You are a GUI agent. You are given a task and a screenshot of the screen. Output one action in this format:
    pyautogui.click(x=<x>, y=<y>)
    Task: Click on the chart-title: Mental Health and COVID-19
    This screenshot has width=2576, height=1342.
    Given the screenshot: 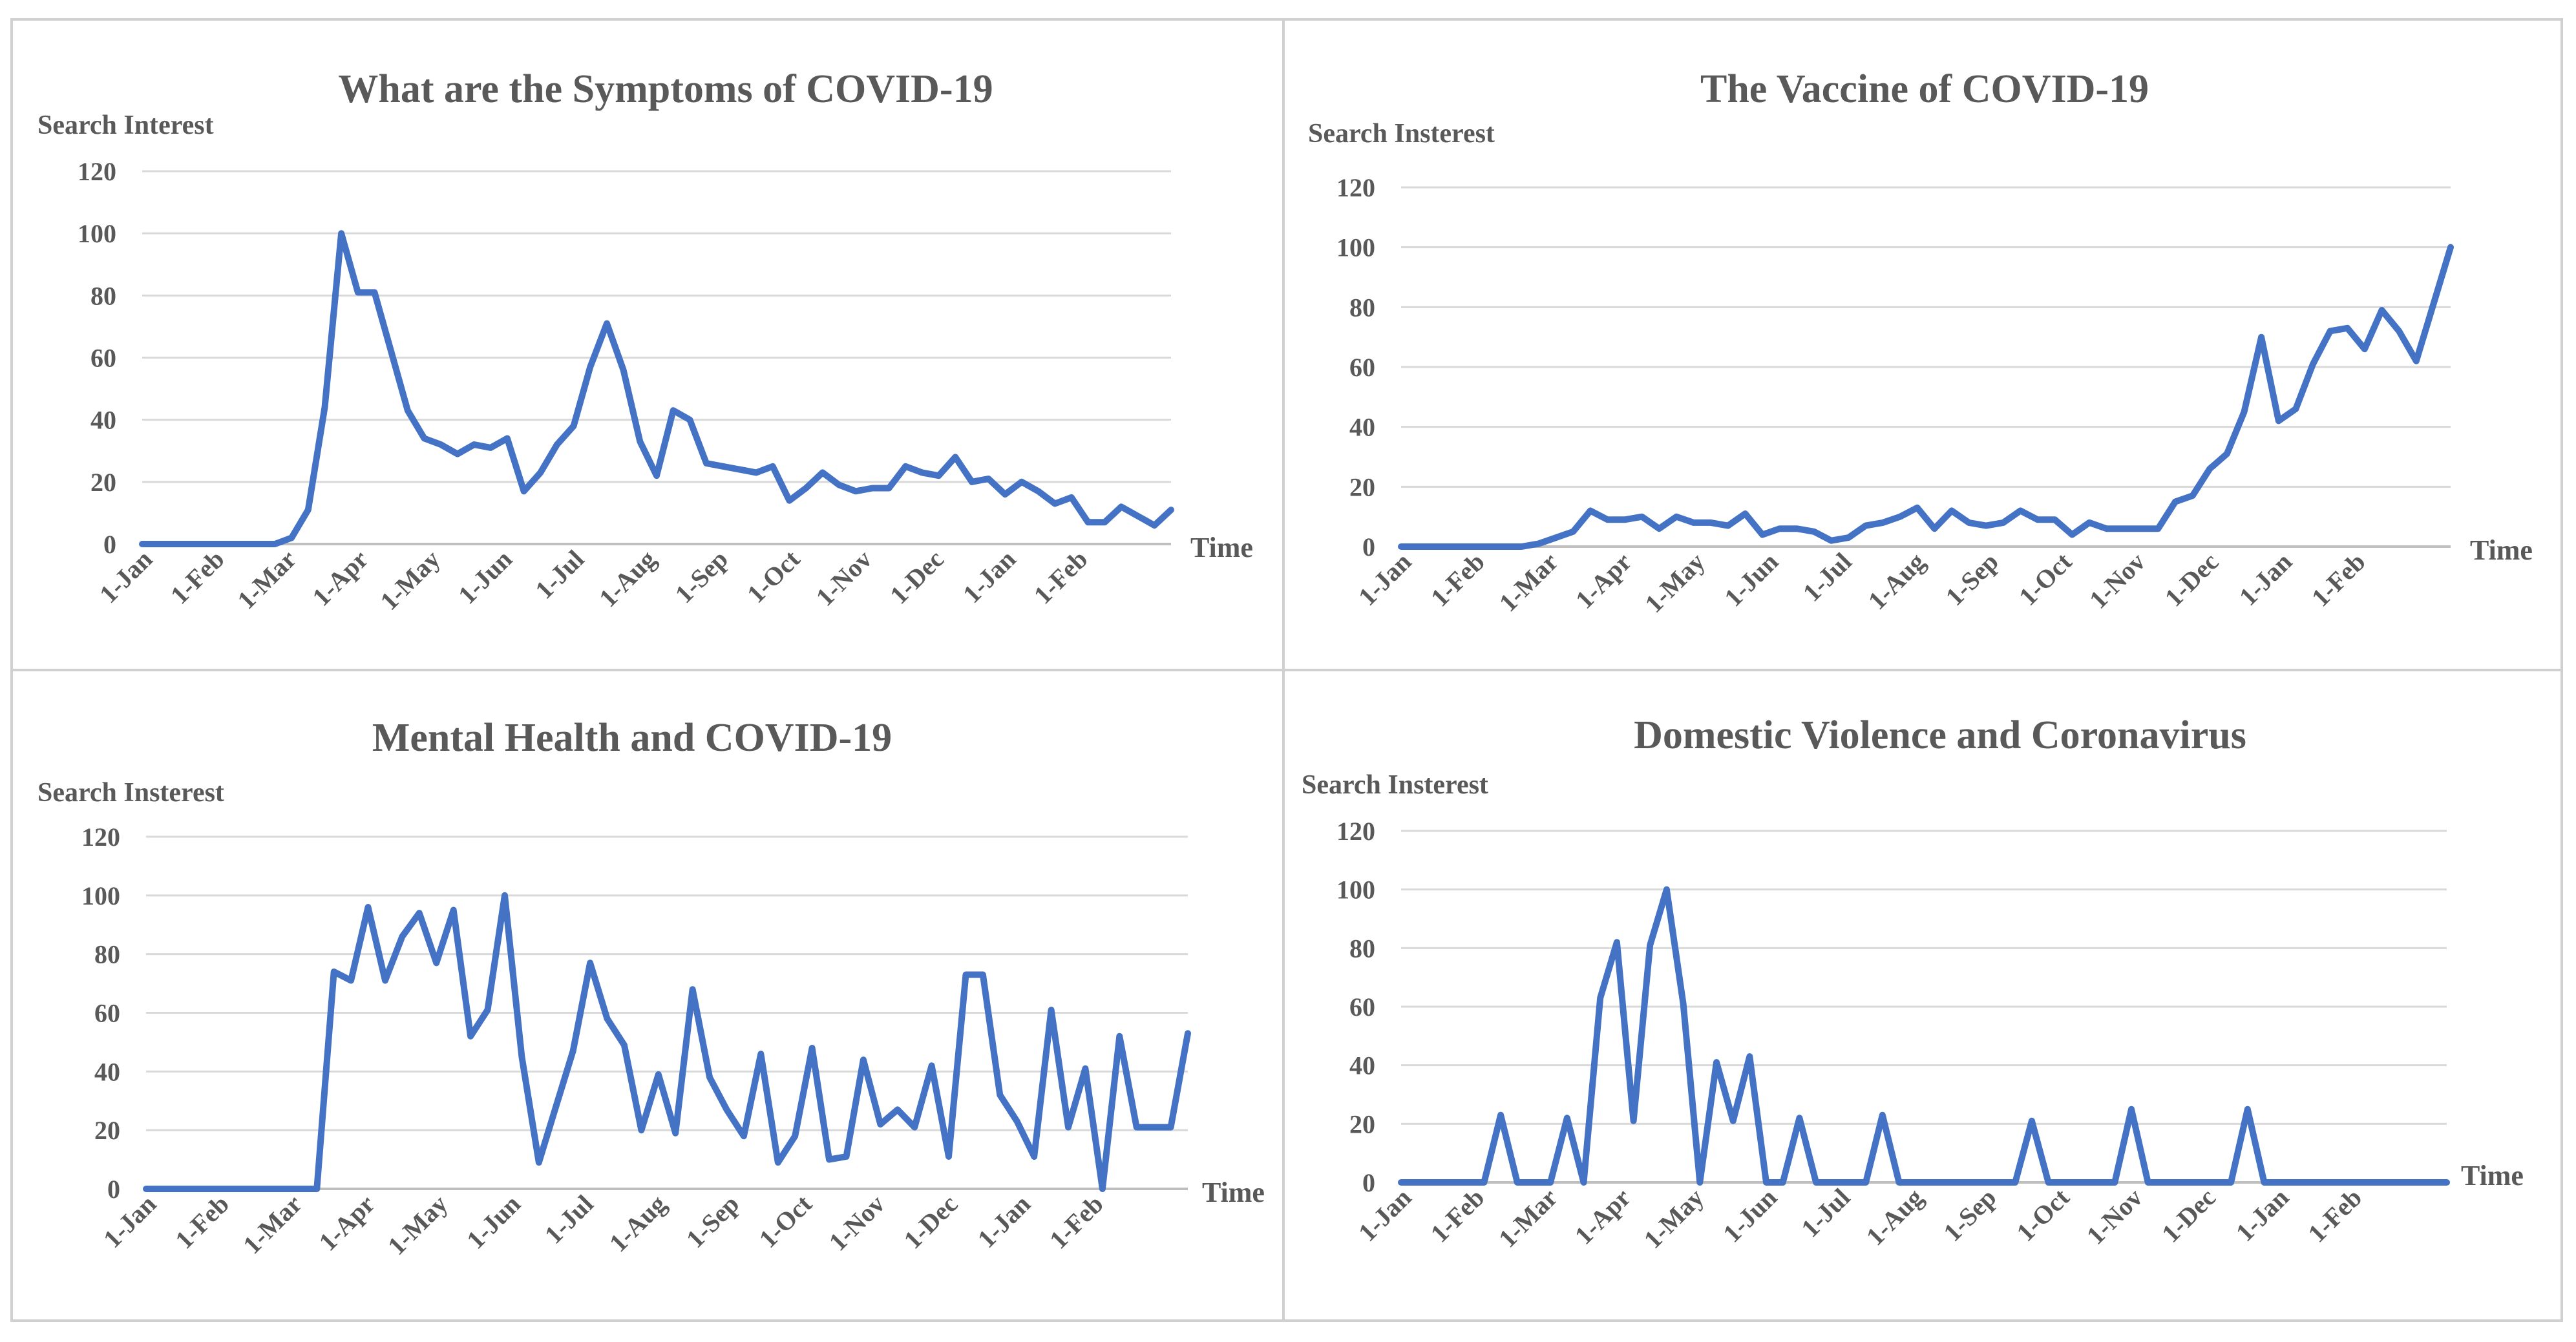 What is the action you would take?
    pyautogui.click(x=632, y=738)
    